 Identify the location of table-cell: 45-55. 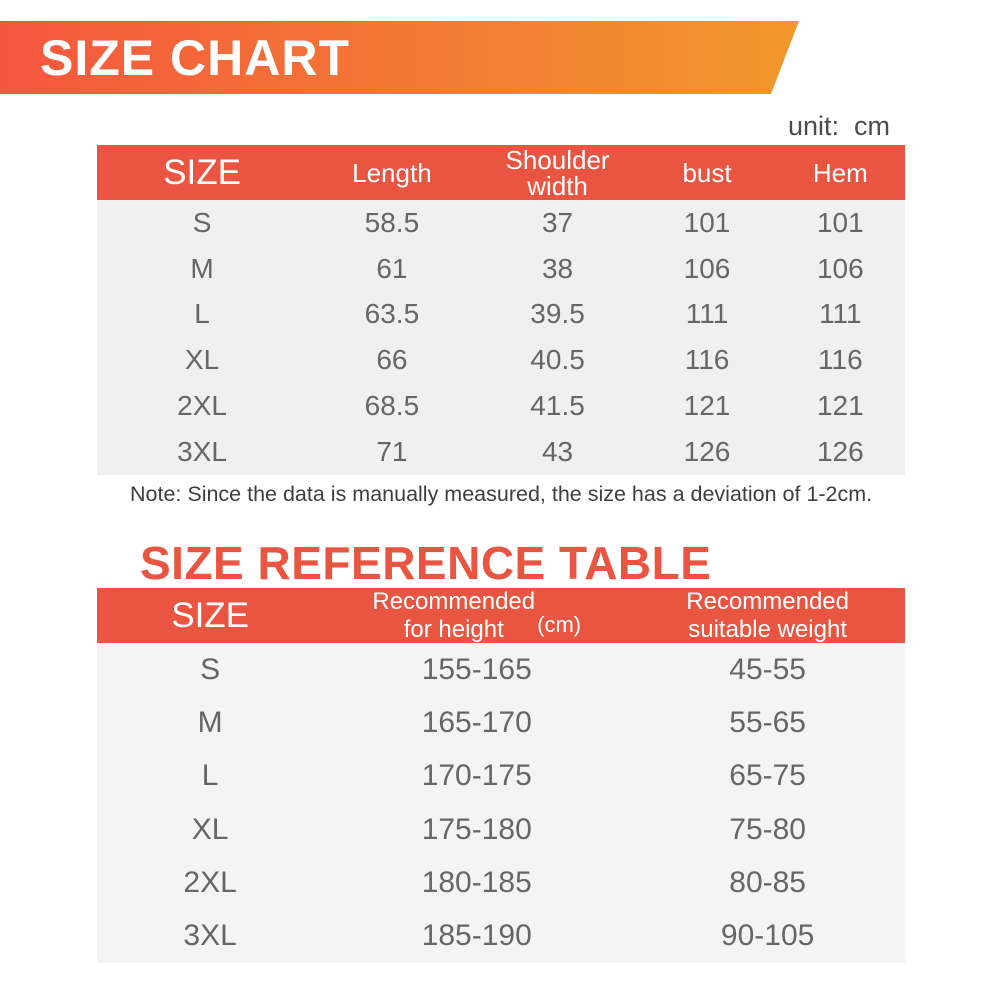
(767, 669).